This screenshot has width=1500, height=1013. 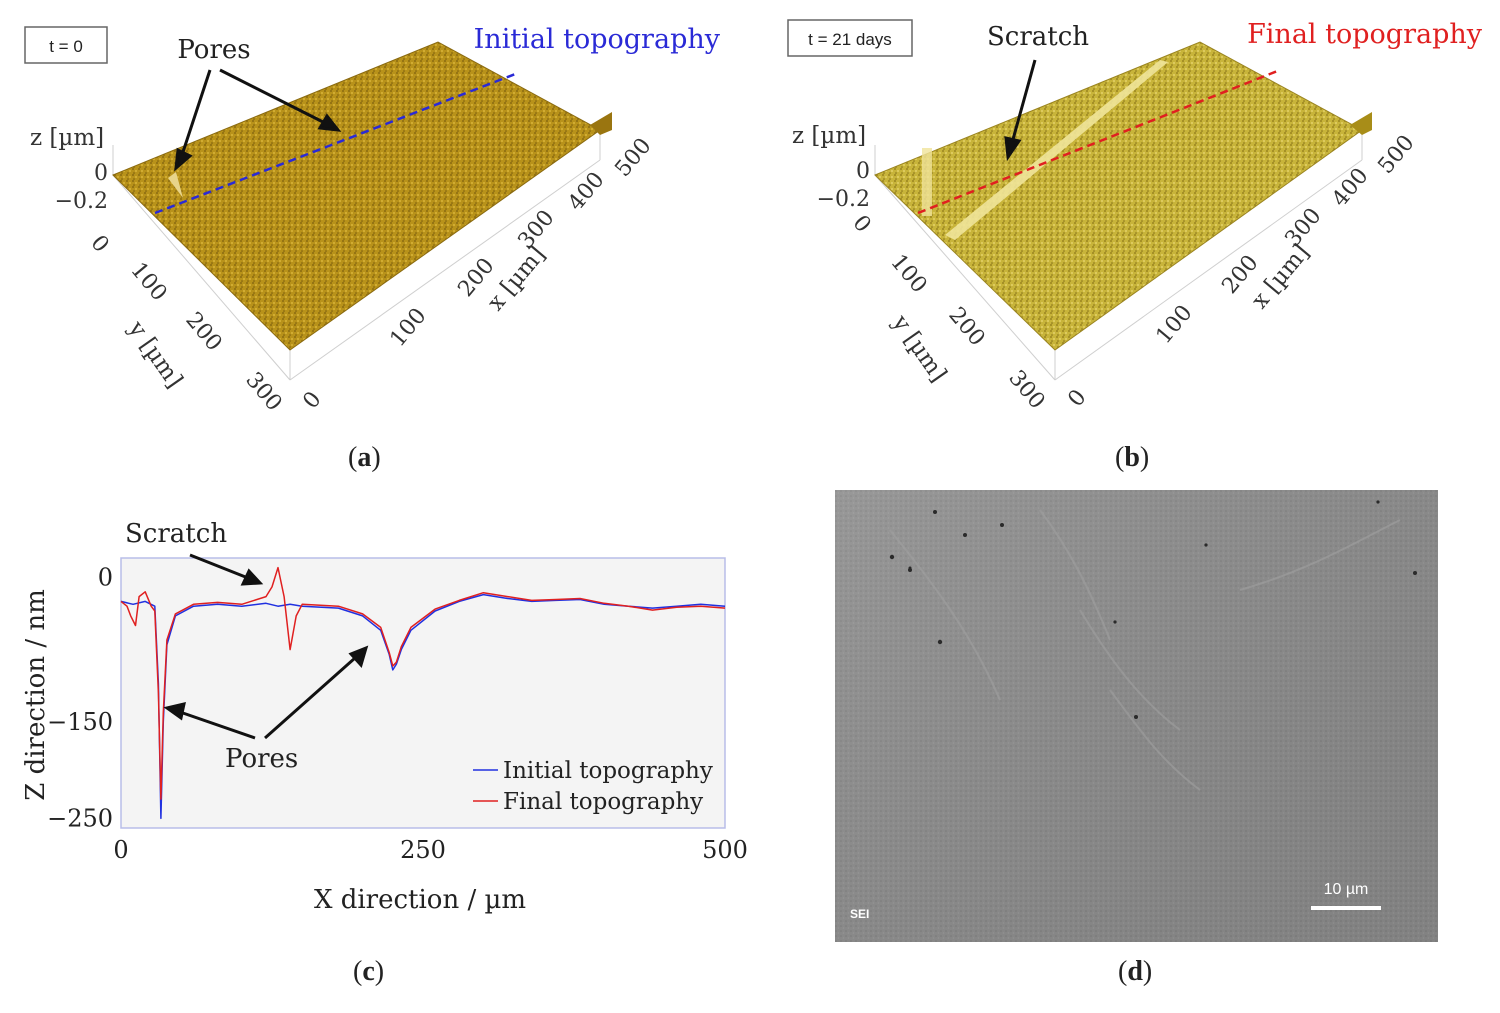 What do you see at coordinates (356, 196) in the screenshot?
I see `panel-a-surface` at bounding box center [356, 196].